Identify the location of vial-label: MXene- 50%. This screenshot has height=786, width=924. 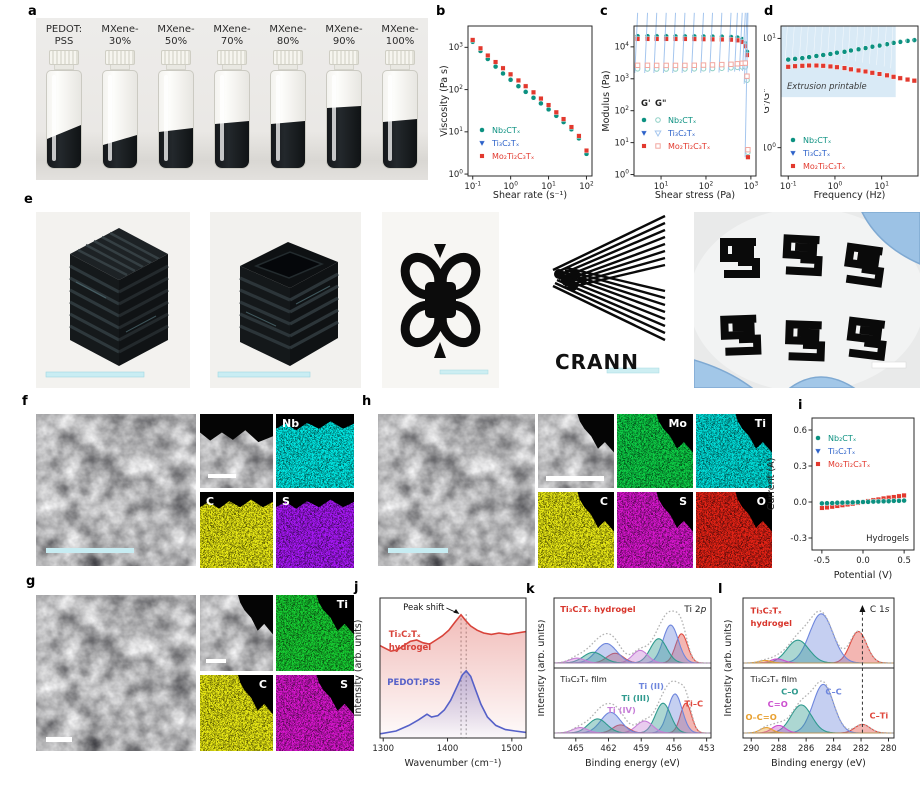
(176, 35).